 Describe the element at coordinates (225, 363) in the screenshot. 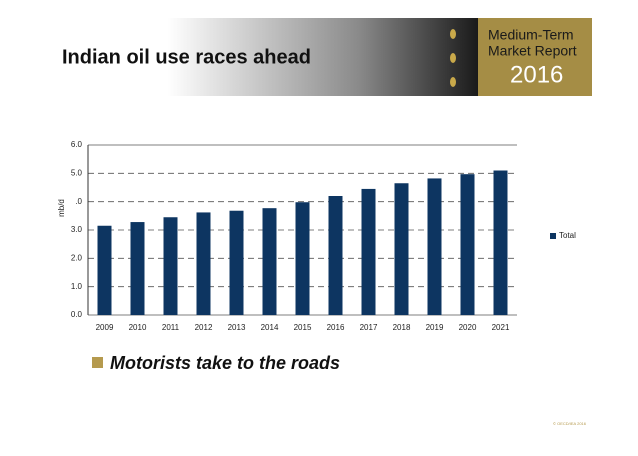

I see `bullet-text: Motorists take to the roads` at that location.